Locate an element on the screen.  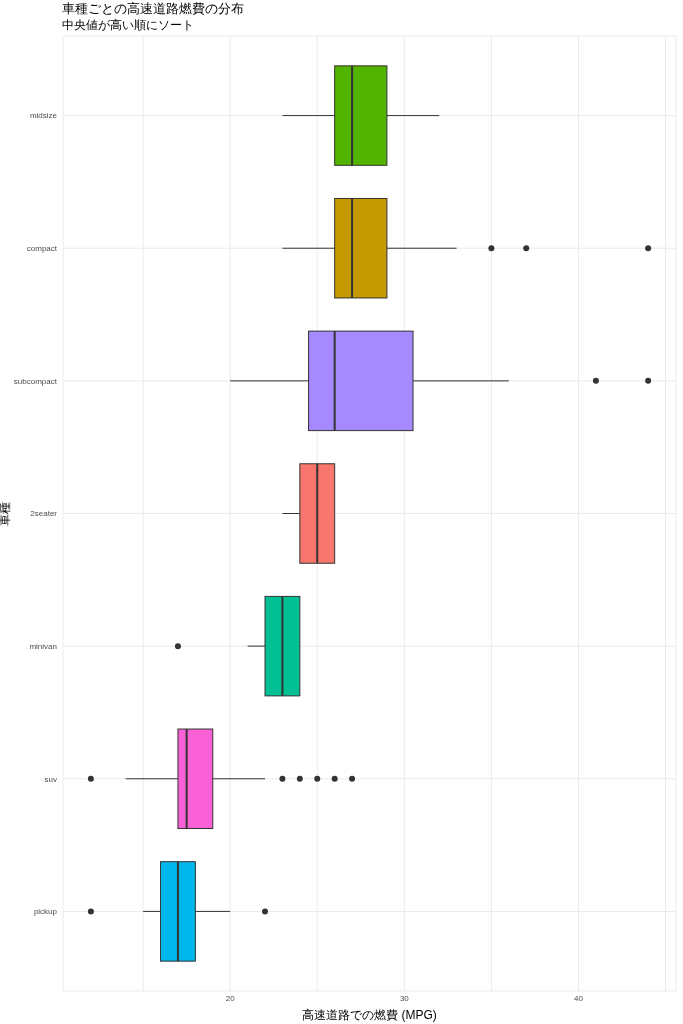
y-tick-label: midsize is located at coordinates (43, 116).